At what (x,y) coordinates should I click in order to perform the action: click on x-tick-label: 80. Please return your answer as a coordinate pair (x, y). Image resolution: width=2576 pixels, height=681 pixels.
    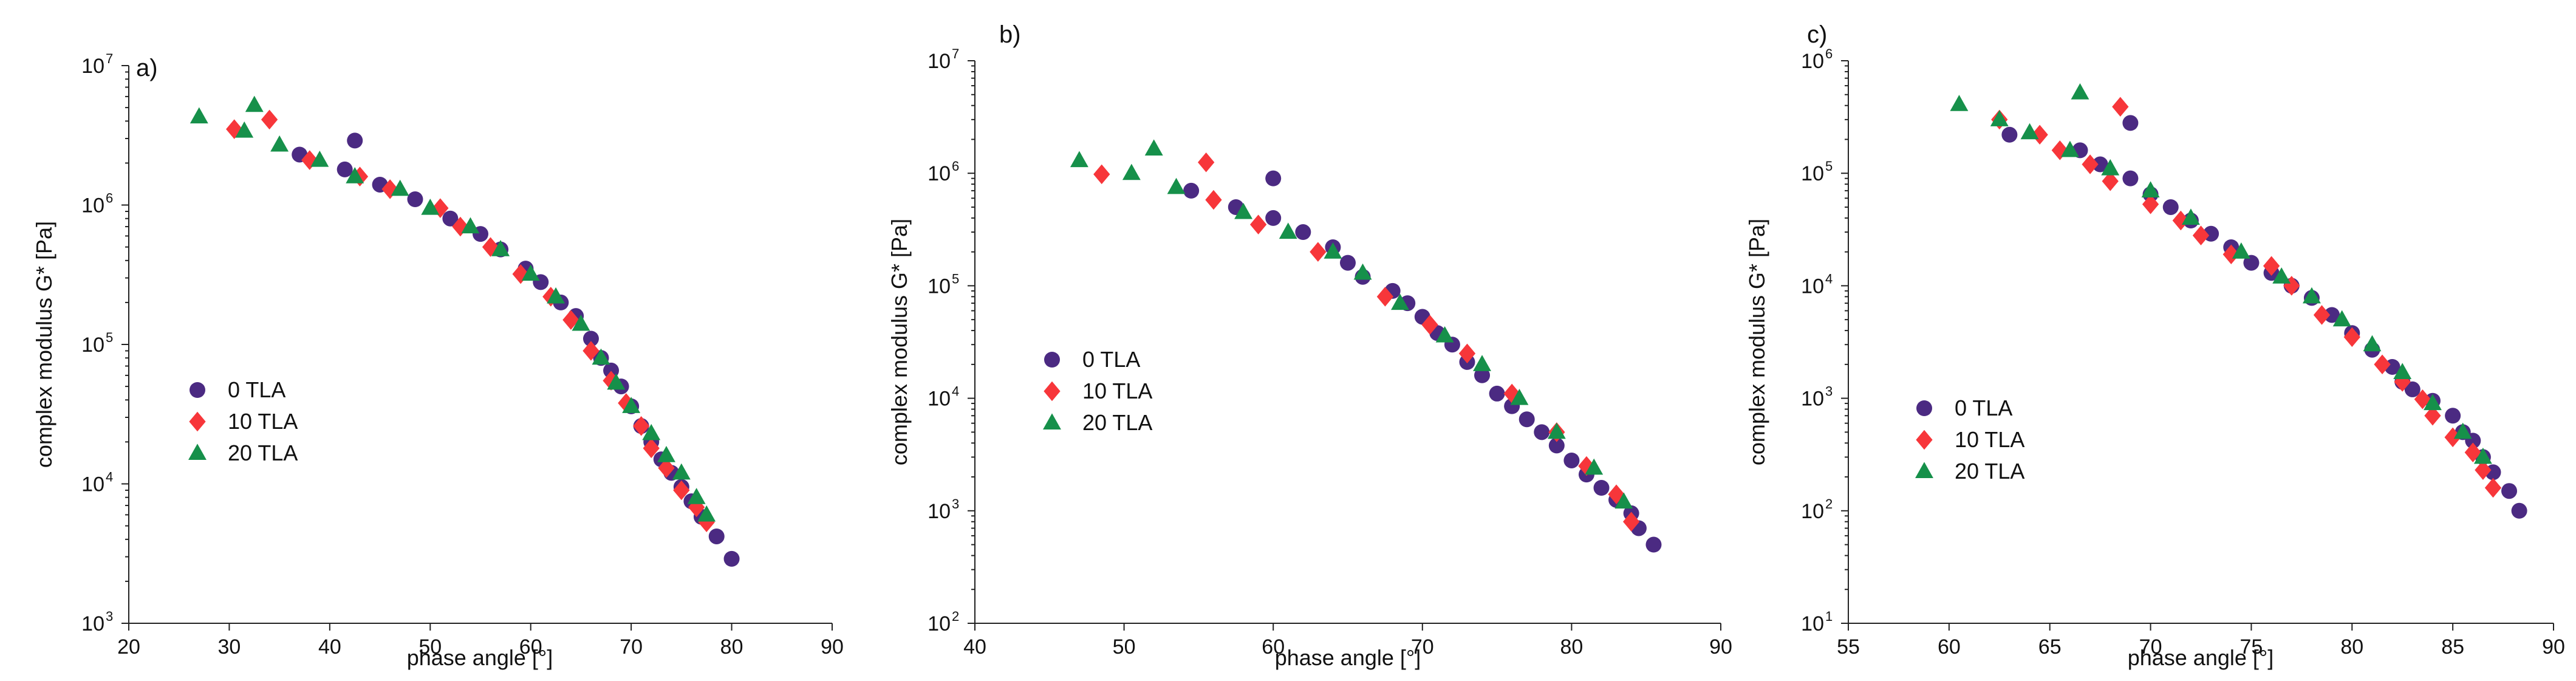
    Looking at the image, I should click on (731, 647).